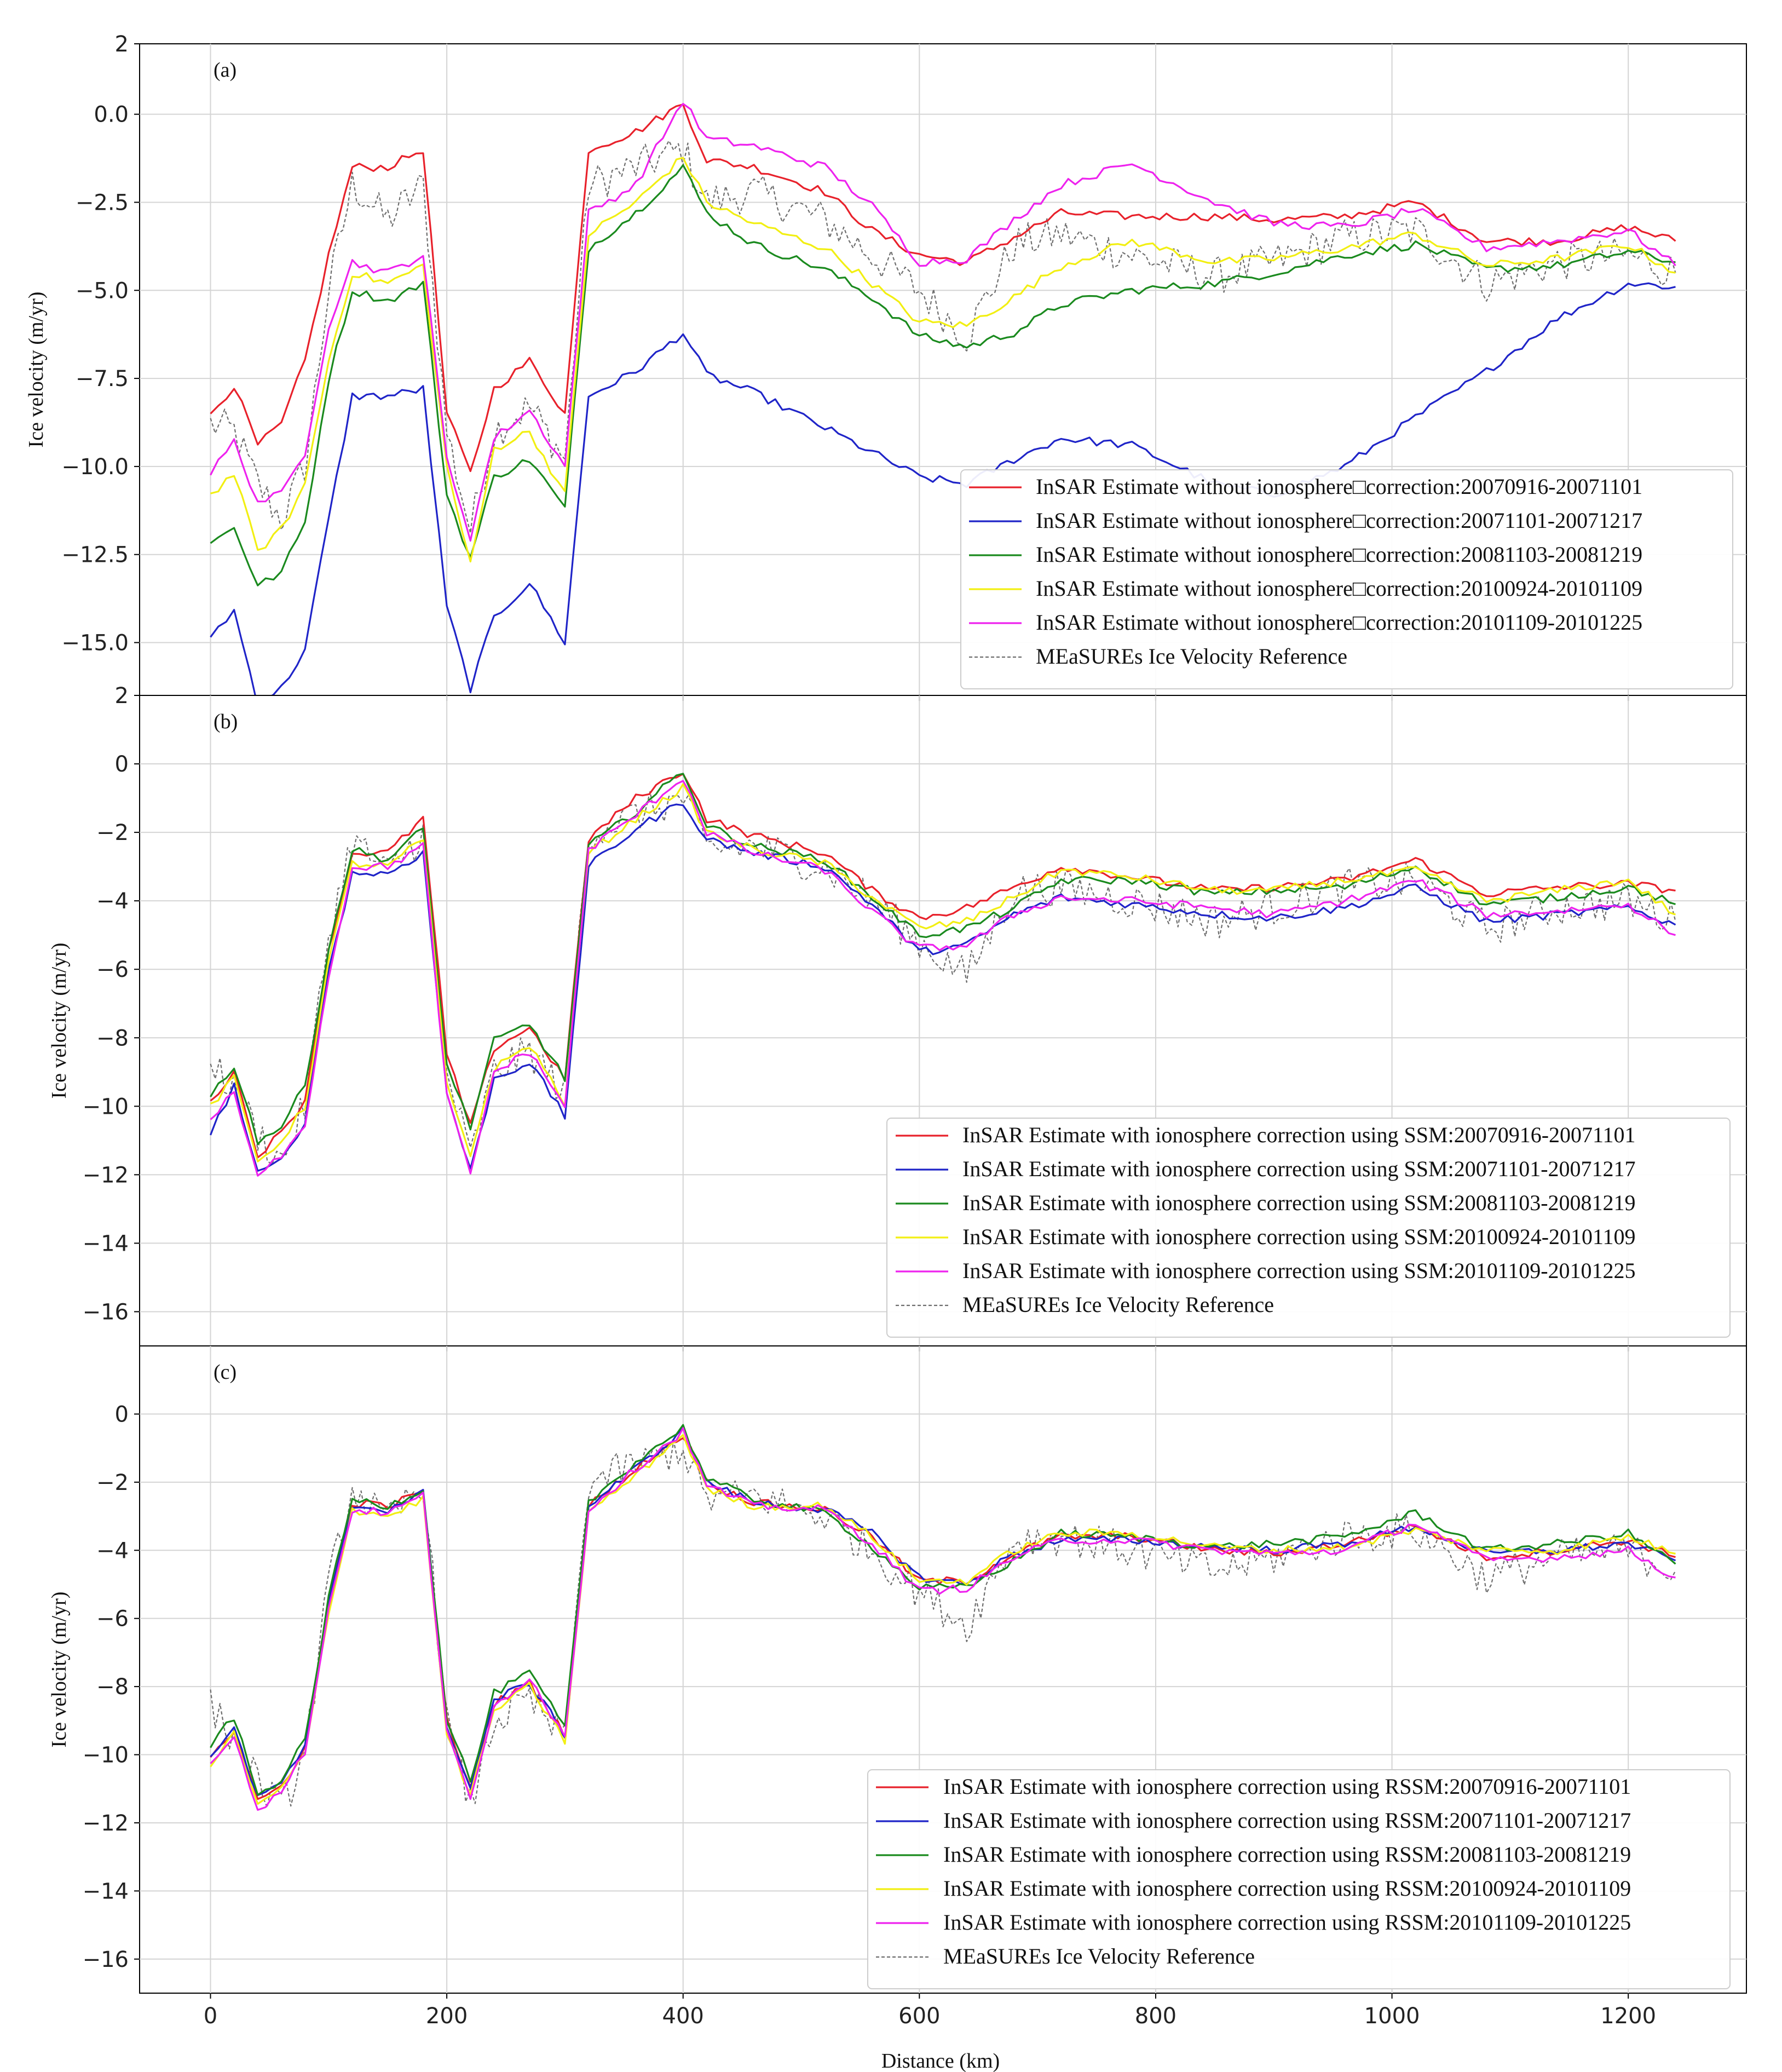  I want to click on series-line-red, so click(943, 288).